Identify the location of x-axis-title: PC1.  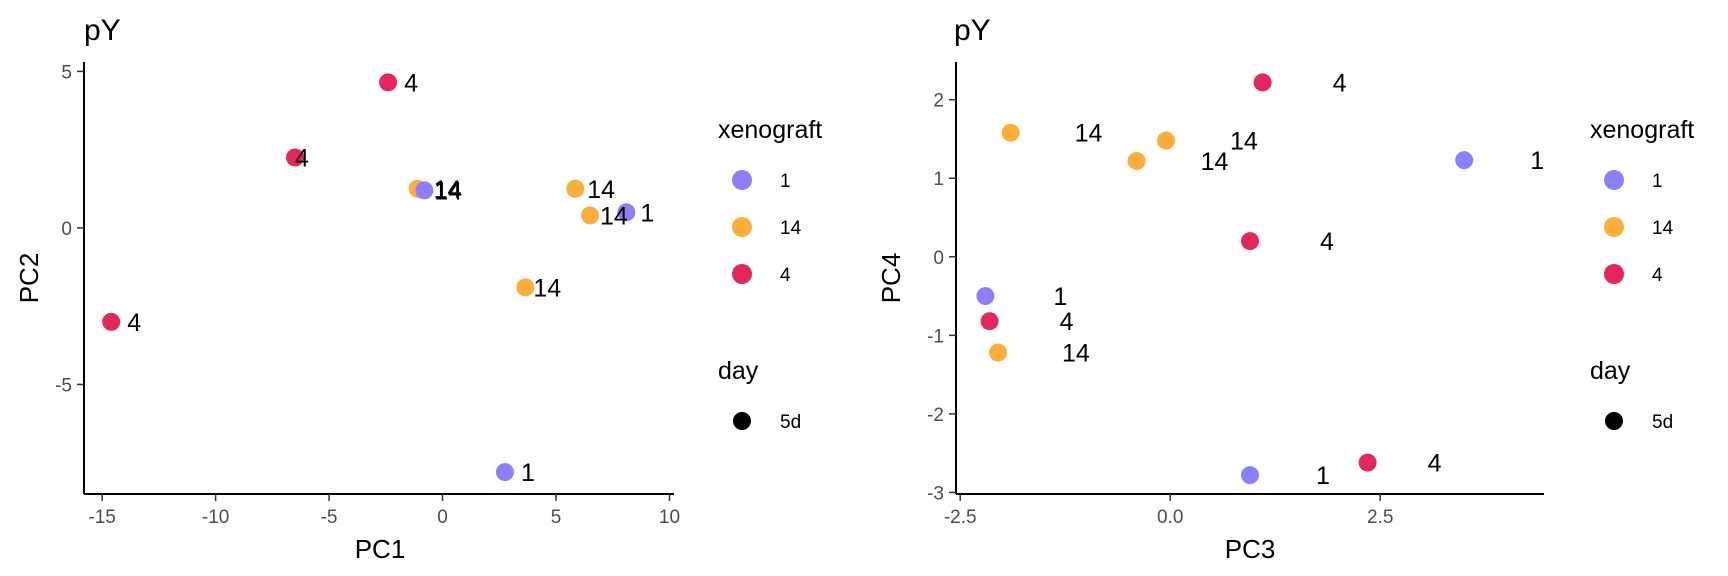
(380, 549).